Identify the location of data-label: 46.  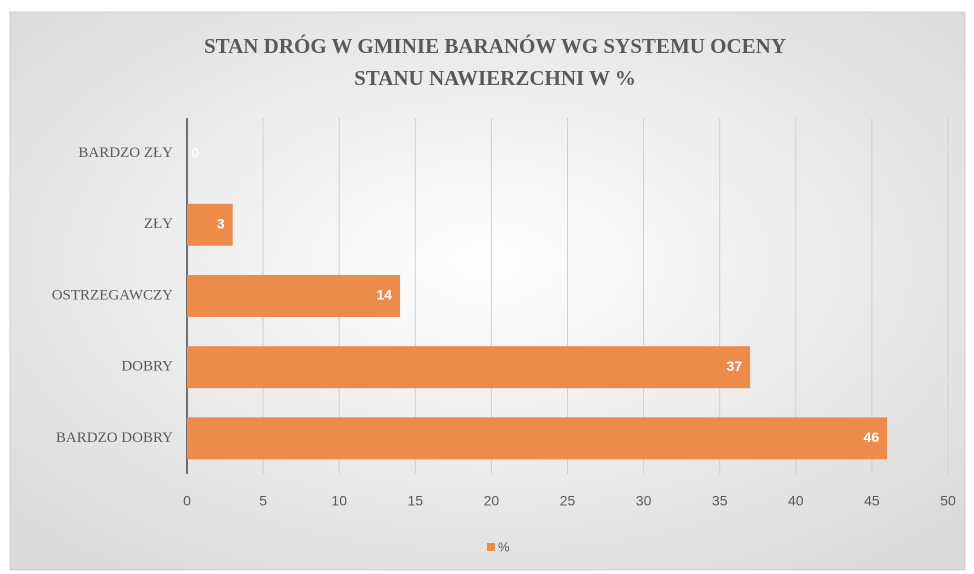
(872, 437).